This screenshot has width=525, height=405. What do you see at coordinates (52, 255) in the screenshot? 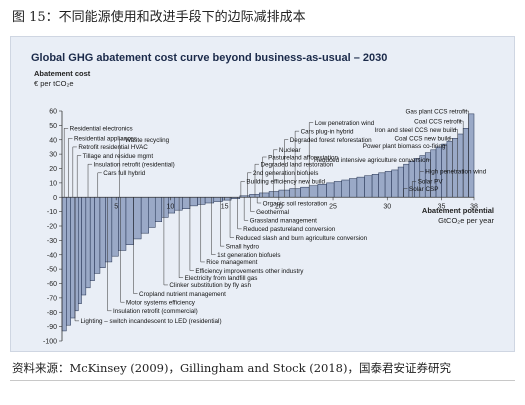
I see `y-tick-label: -40` at bounding box center [52, 255].